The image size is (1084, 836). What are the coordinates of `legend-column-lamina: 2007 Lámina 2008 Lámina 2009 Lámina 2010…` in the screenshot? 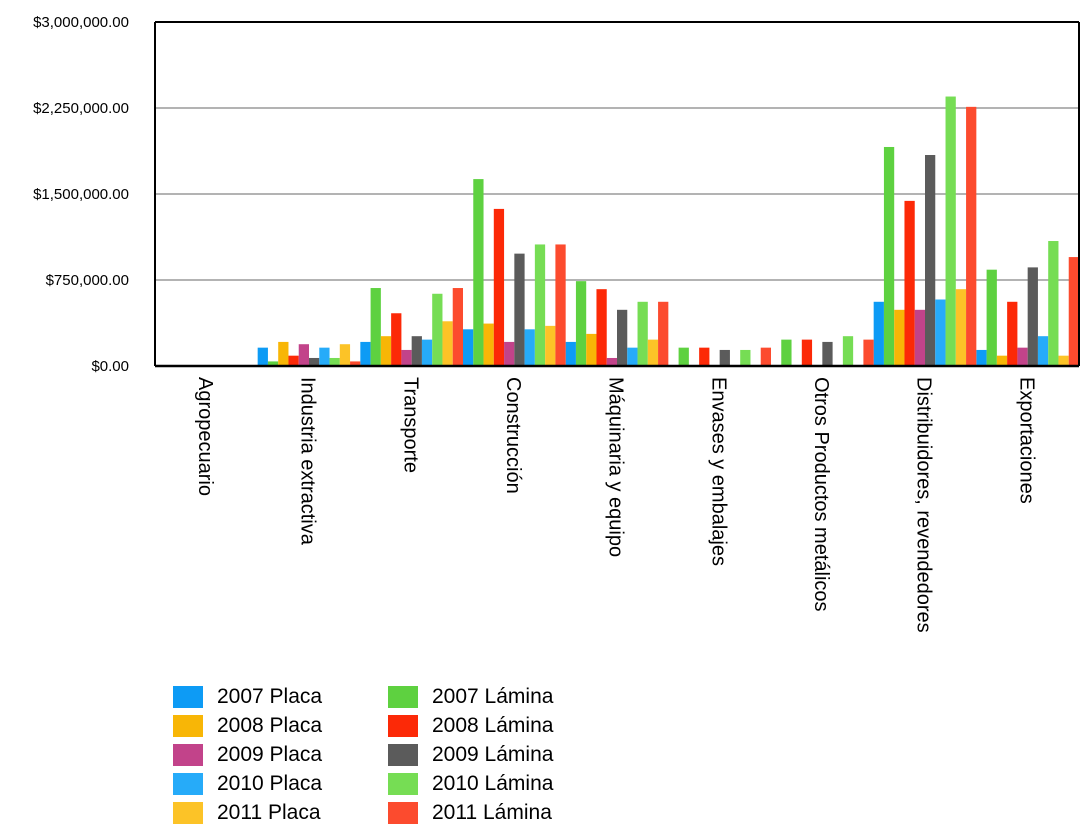 It's located at (488, 754).